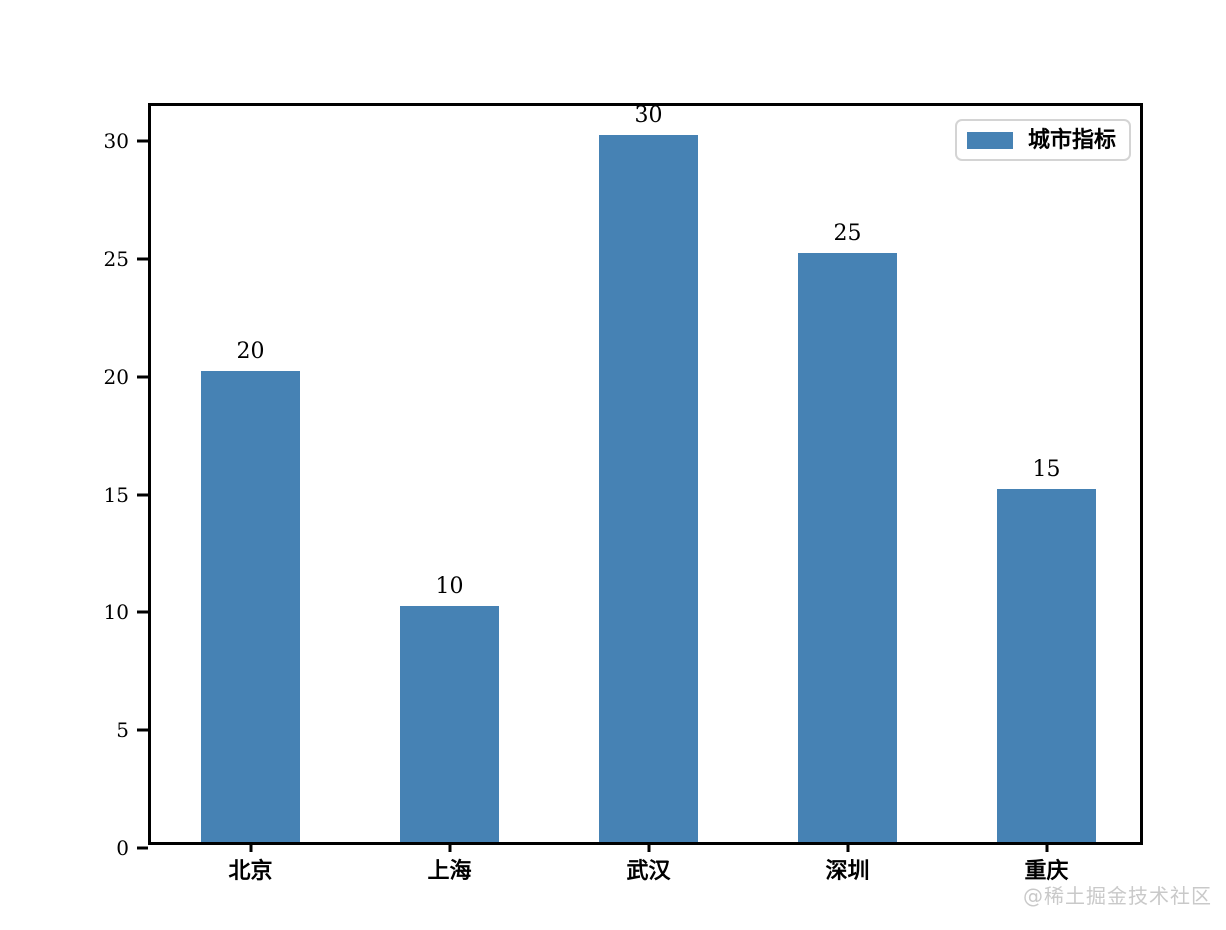  Describe the element at coordinates (116, 259) in the screenshot. I see `y-axis-tick-label: 25` at that location.